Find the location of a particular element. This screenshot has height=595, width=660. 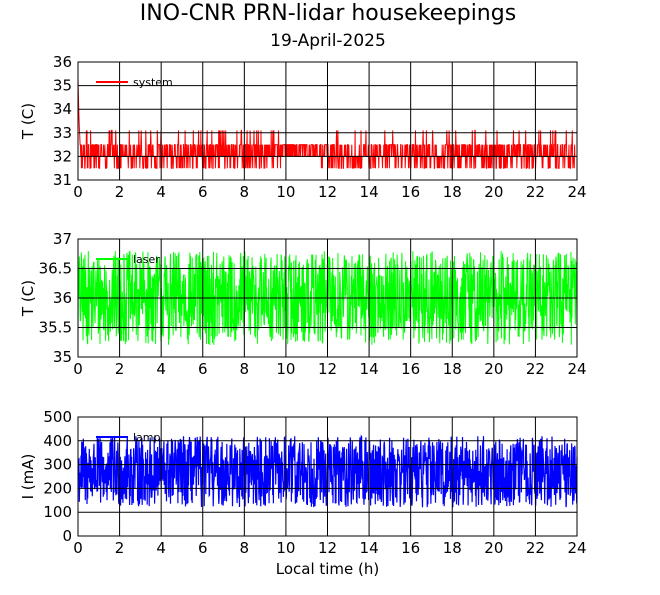

legend-label-system: system is located at coordinates (153, 82).